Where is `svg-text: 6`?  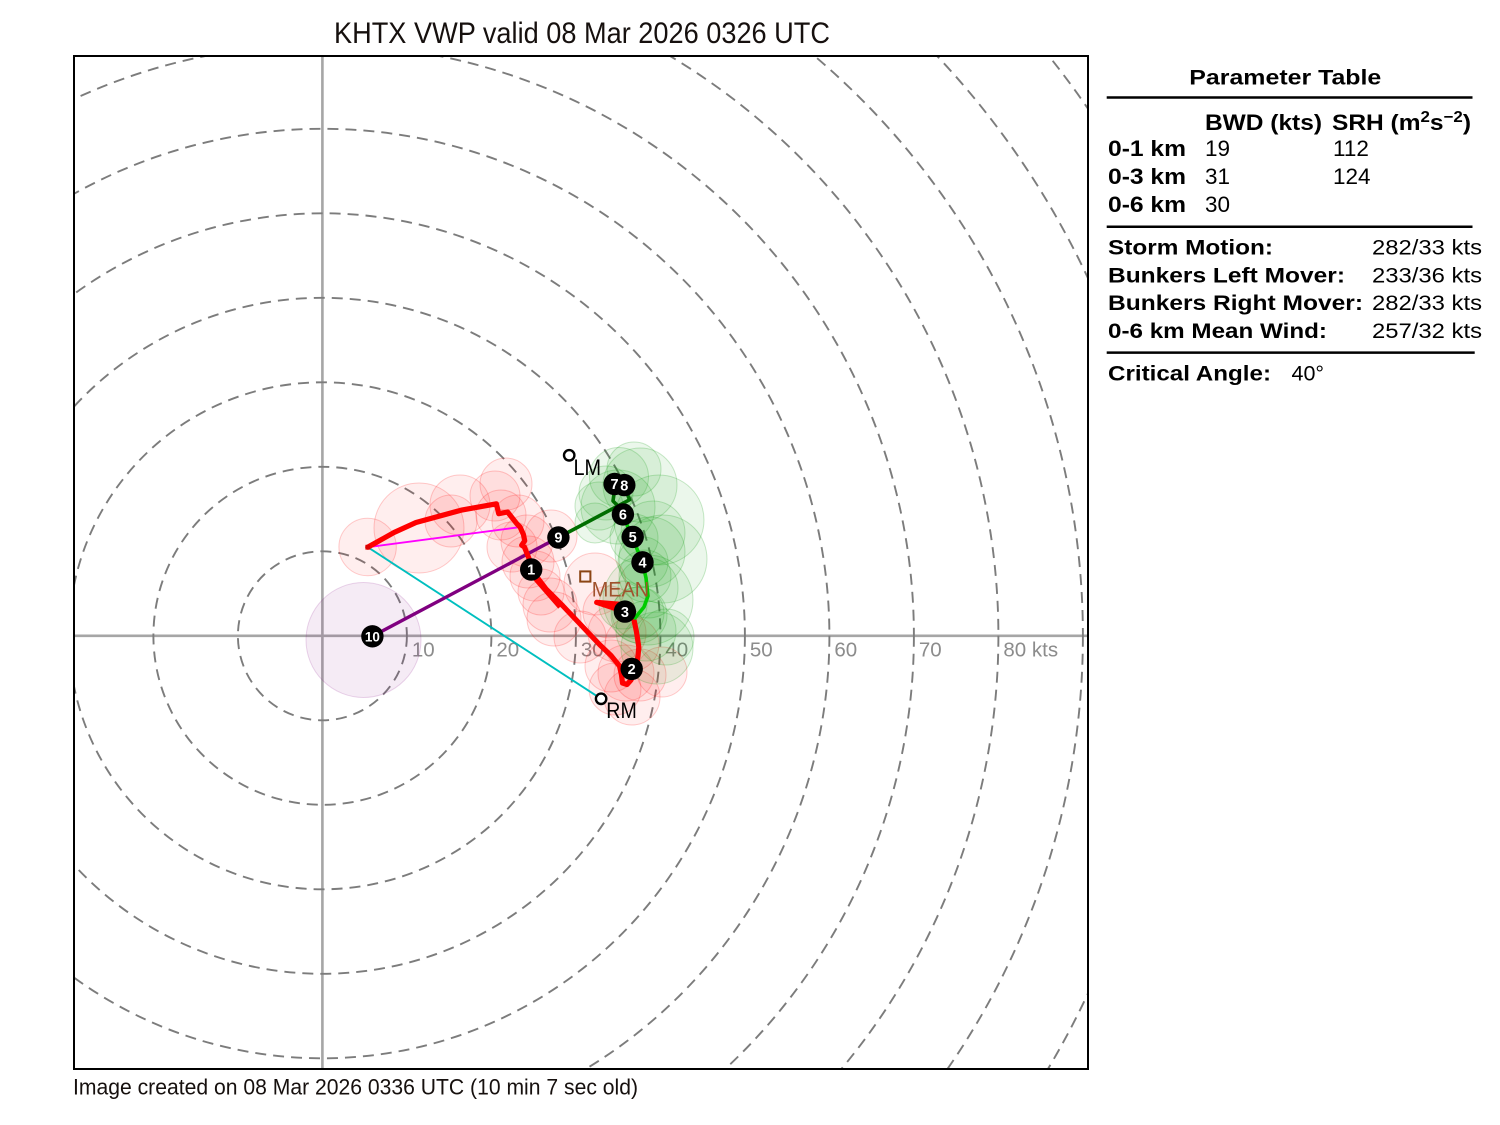 svg-text: 6 is located at coordinates (623, 516).